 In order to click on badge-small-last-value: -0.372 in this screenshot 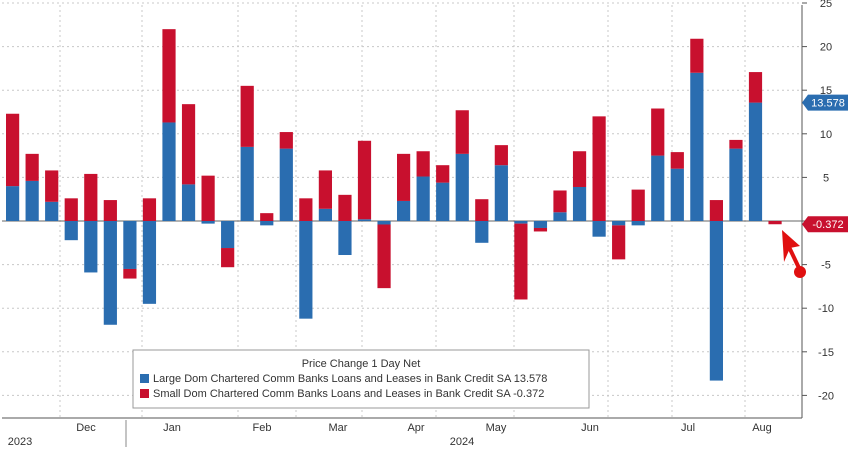, I will do `click(827, 225)`.